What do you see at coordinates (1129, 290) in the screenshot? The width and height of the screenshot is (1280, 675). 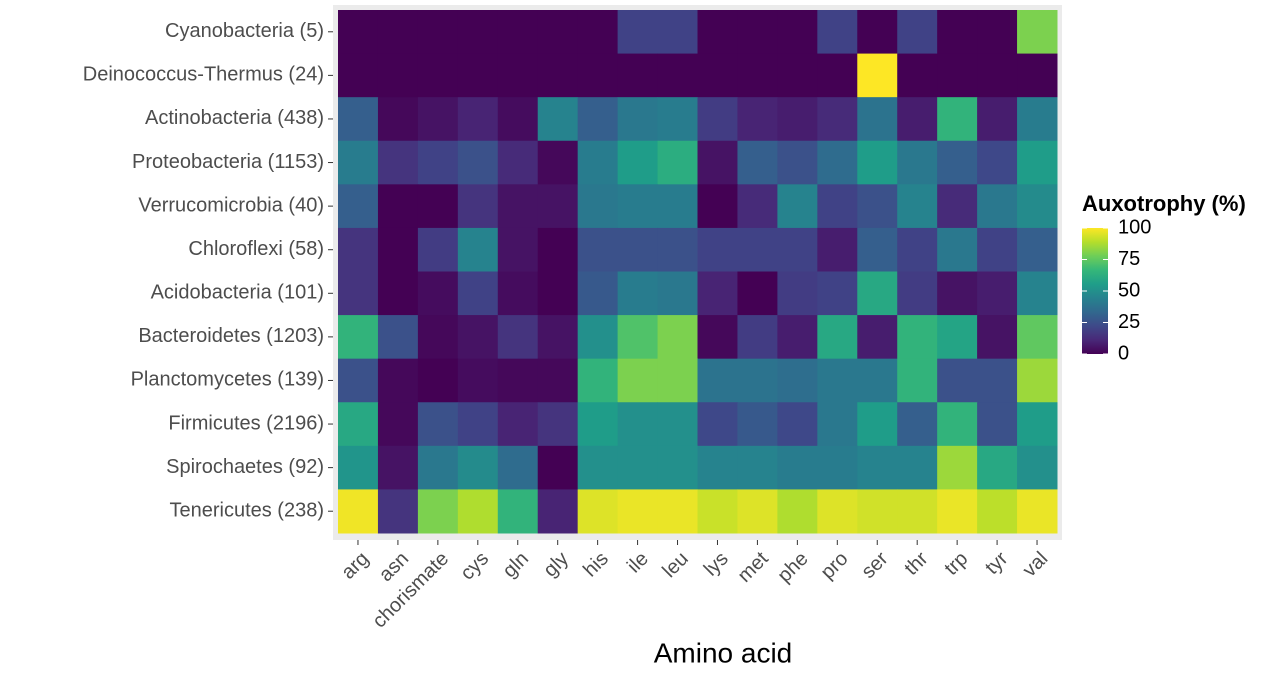 I see `colorbar-tick-label: 50` at bounding box center [1129, 290].